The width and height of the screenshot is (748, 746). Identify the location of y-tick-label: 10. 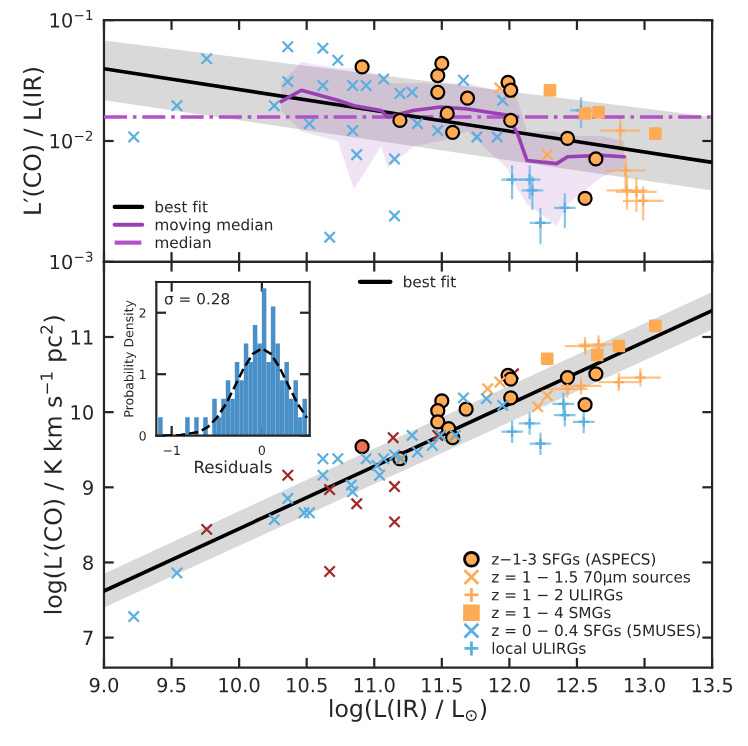
(82, 412).